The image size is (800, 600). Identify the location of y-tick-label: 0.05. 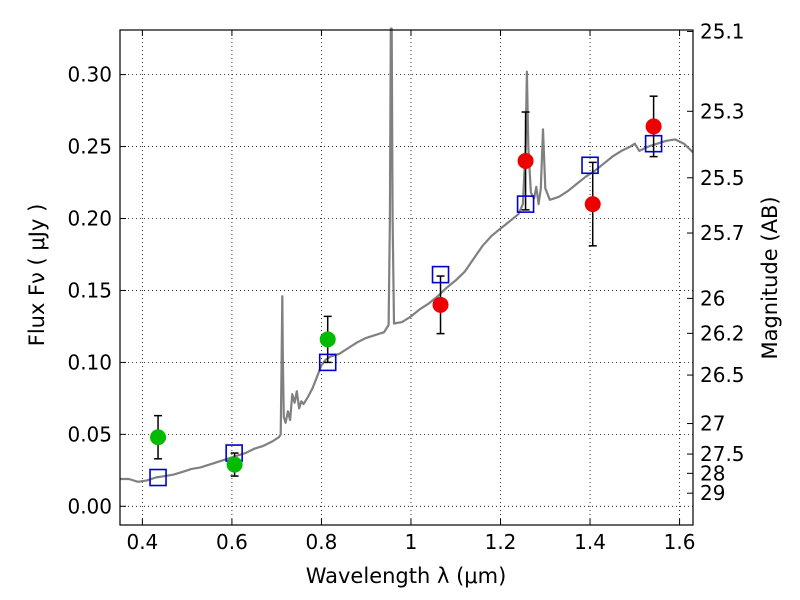
(89, 434).